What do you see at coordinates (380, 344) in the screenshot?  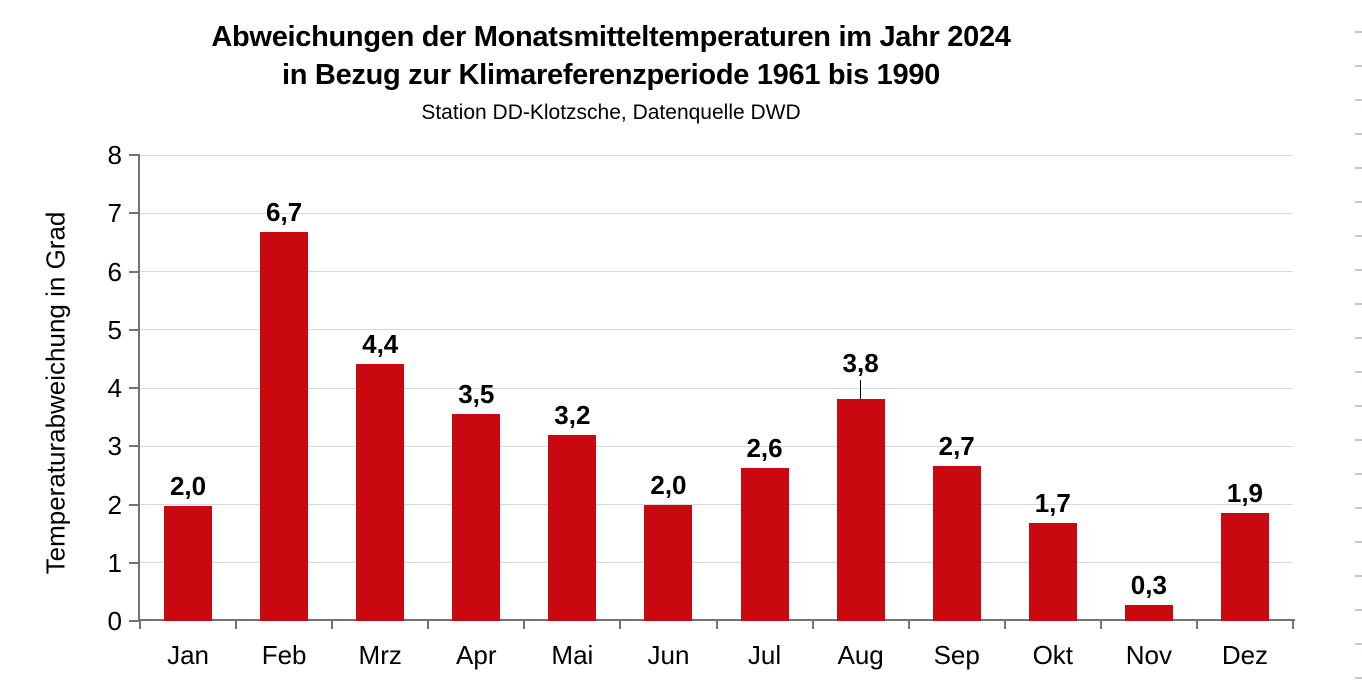 I see `data-label-mrz: 4,4` at bounding box center [380, 344].